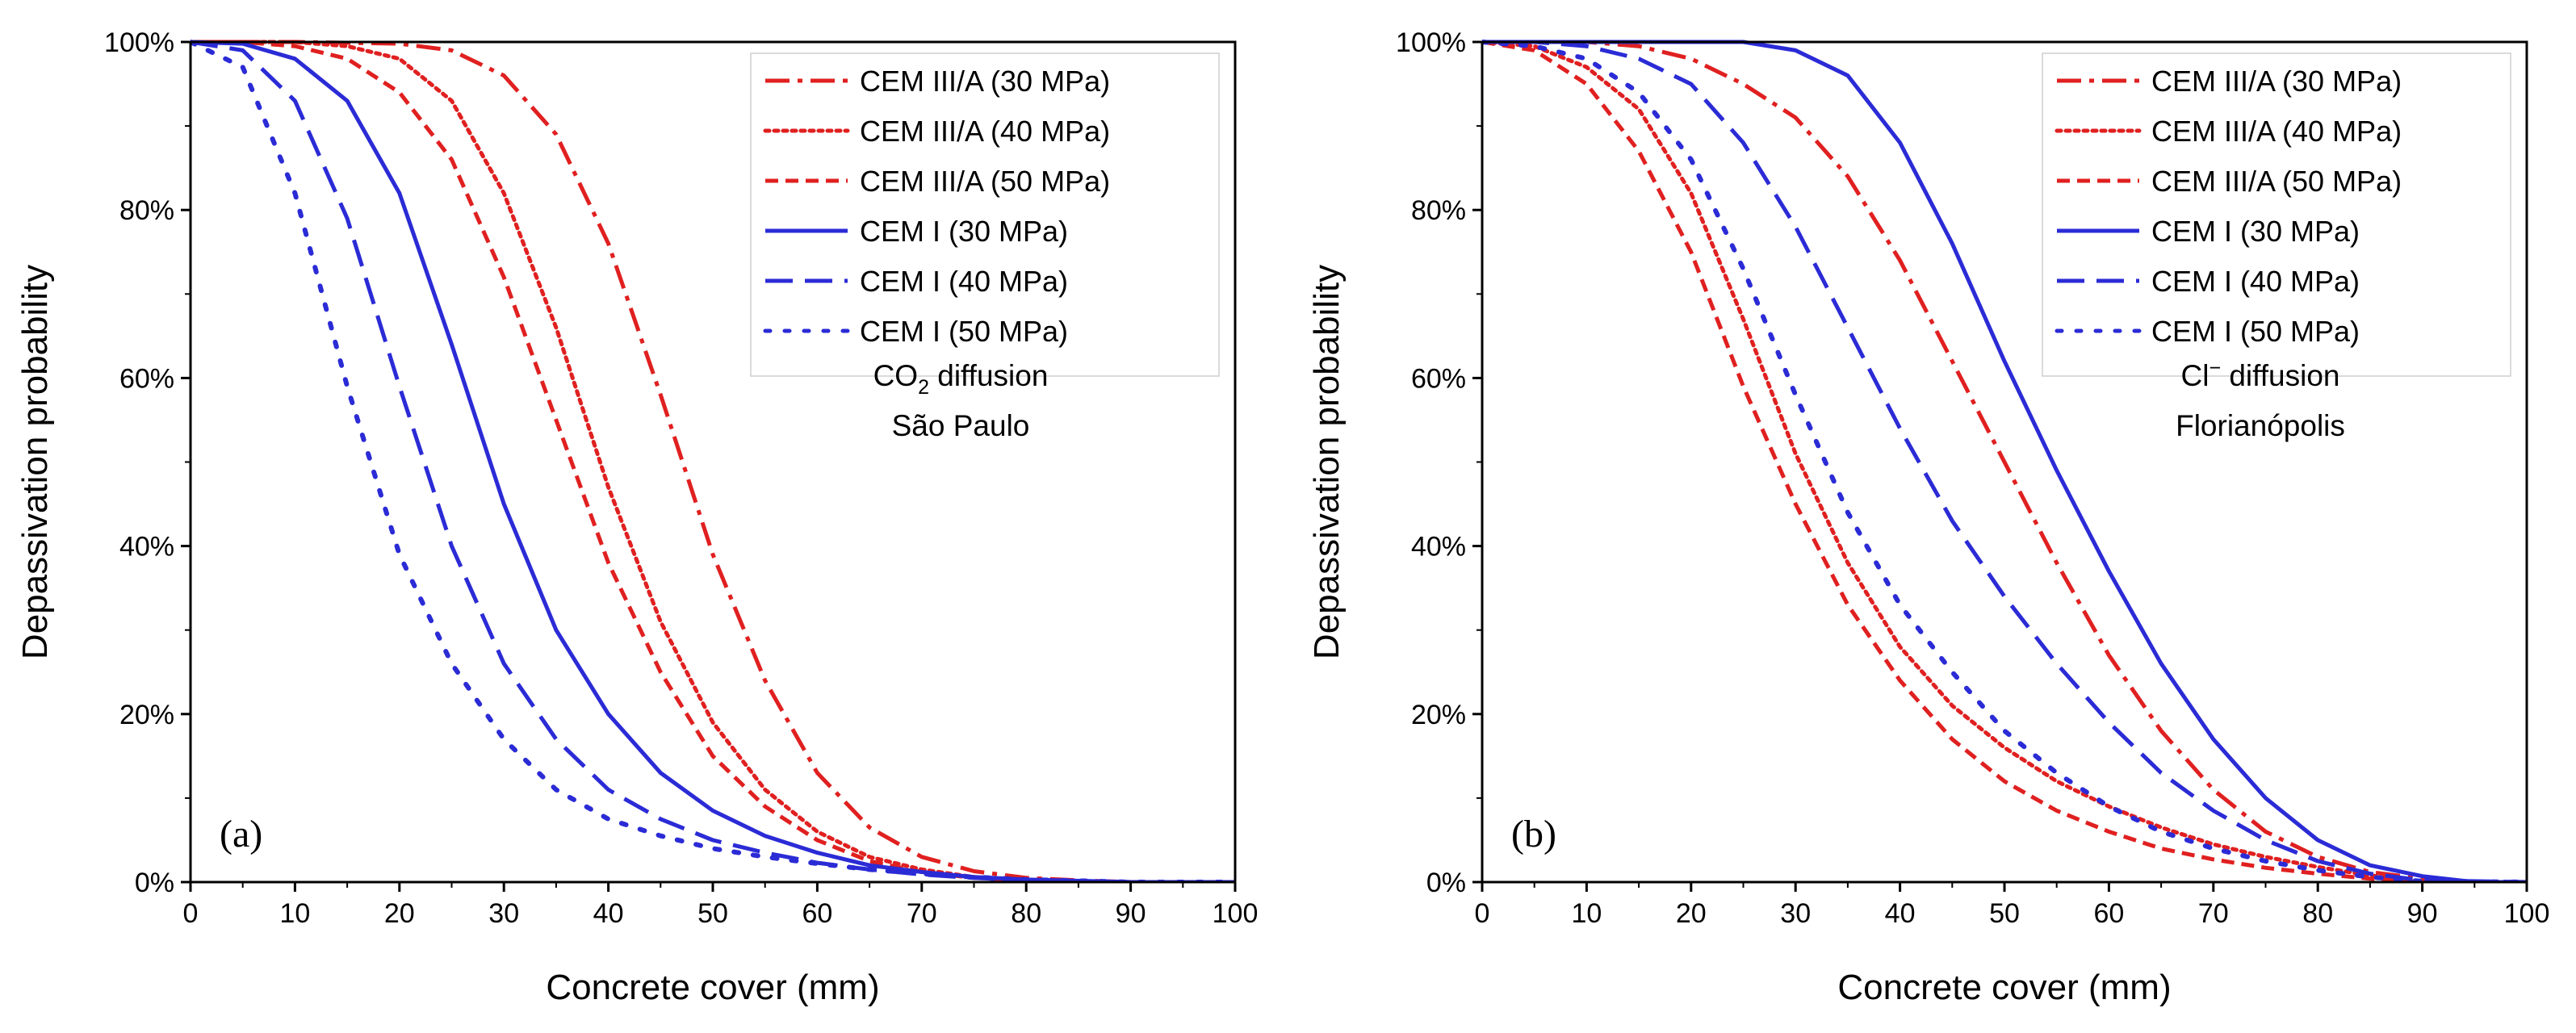  I want to click on panel-label: (b), so click(1533, 834).